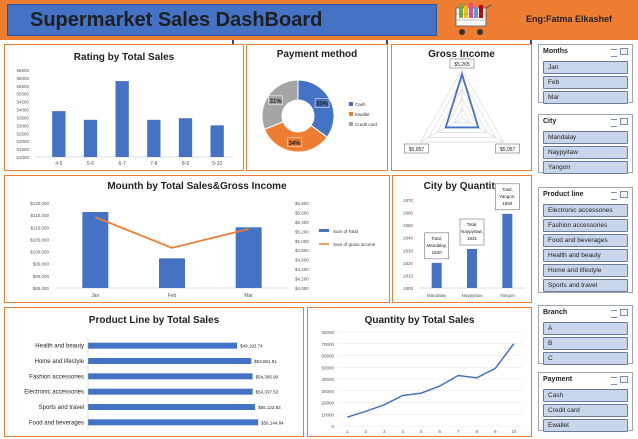 The image size is (638, 439). Describe the element at coordinates (585, 210) in the screenshot. I see `slicer-item-electronic: Electronic accessories` at that location.